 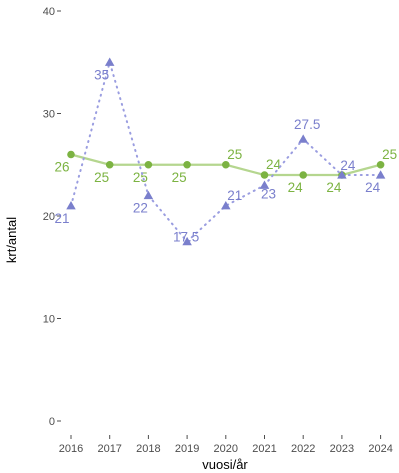 I want to click on data-label: 27.5, so click(x=307, y=124).